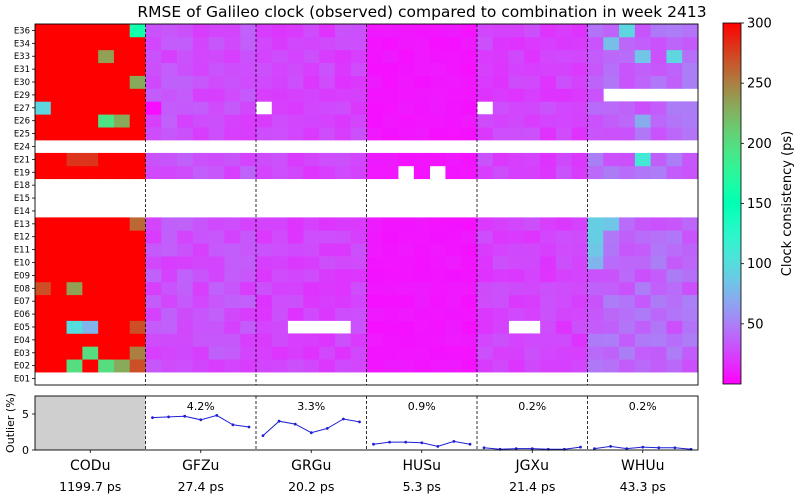 This screenshot has height=499, width=800. I want to click on outlier-line, so click(201, 421).